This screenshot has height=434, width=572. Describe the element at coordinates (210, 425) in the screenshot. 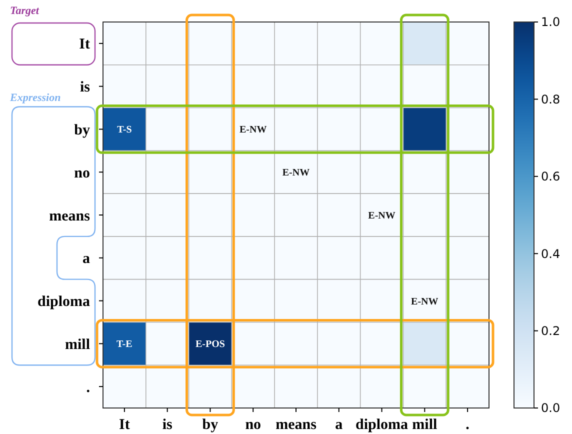

I see `x-tick-label: by` at that location.